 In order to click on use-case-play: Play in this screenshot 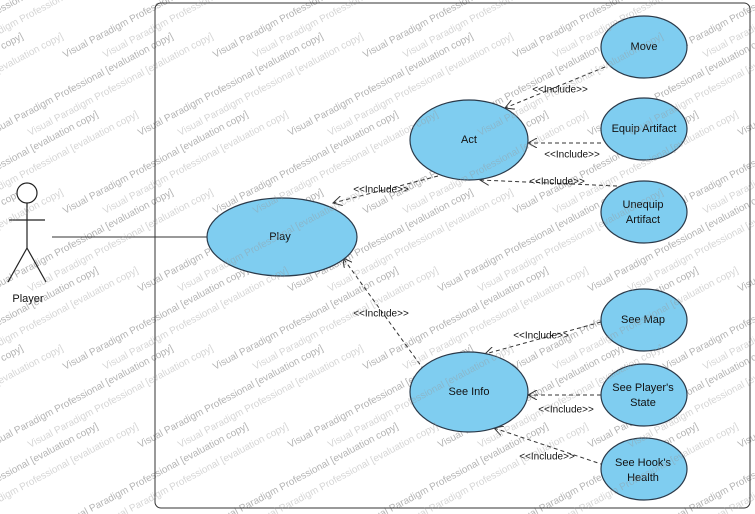, I will do `click(282, 237)`.